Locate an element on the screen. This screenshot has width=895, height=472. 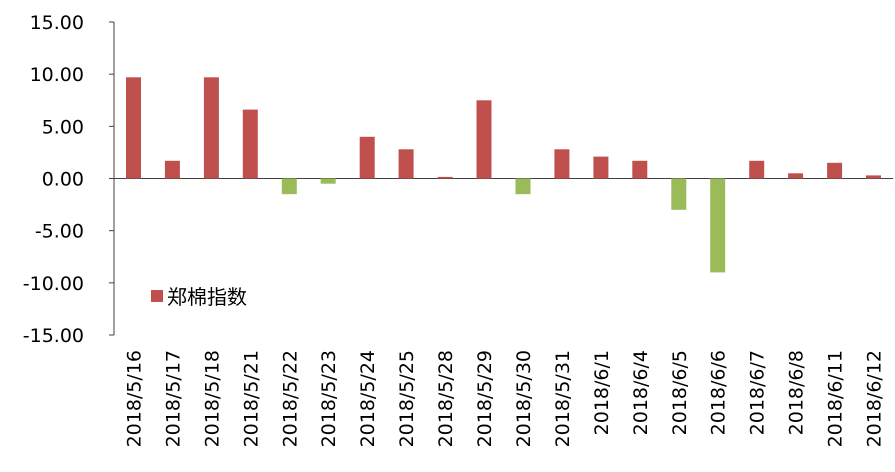
x-tick-label: 2018/5/18 is located at coordinates (212, 398).